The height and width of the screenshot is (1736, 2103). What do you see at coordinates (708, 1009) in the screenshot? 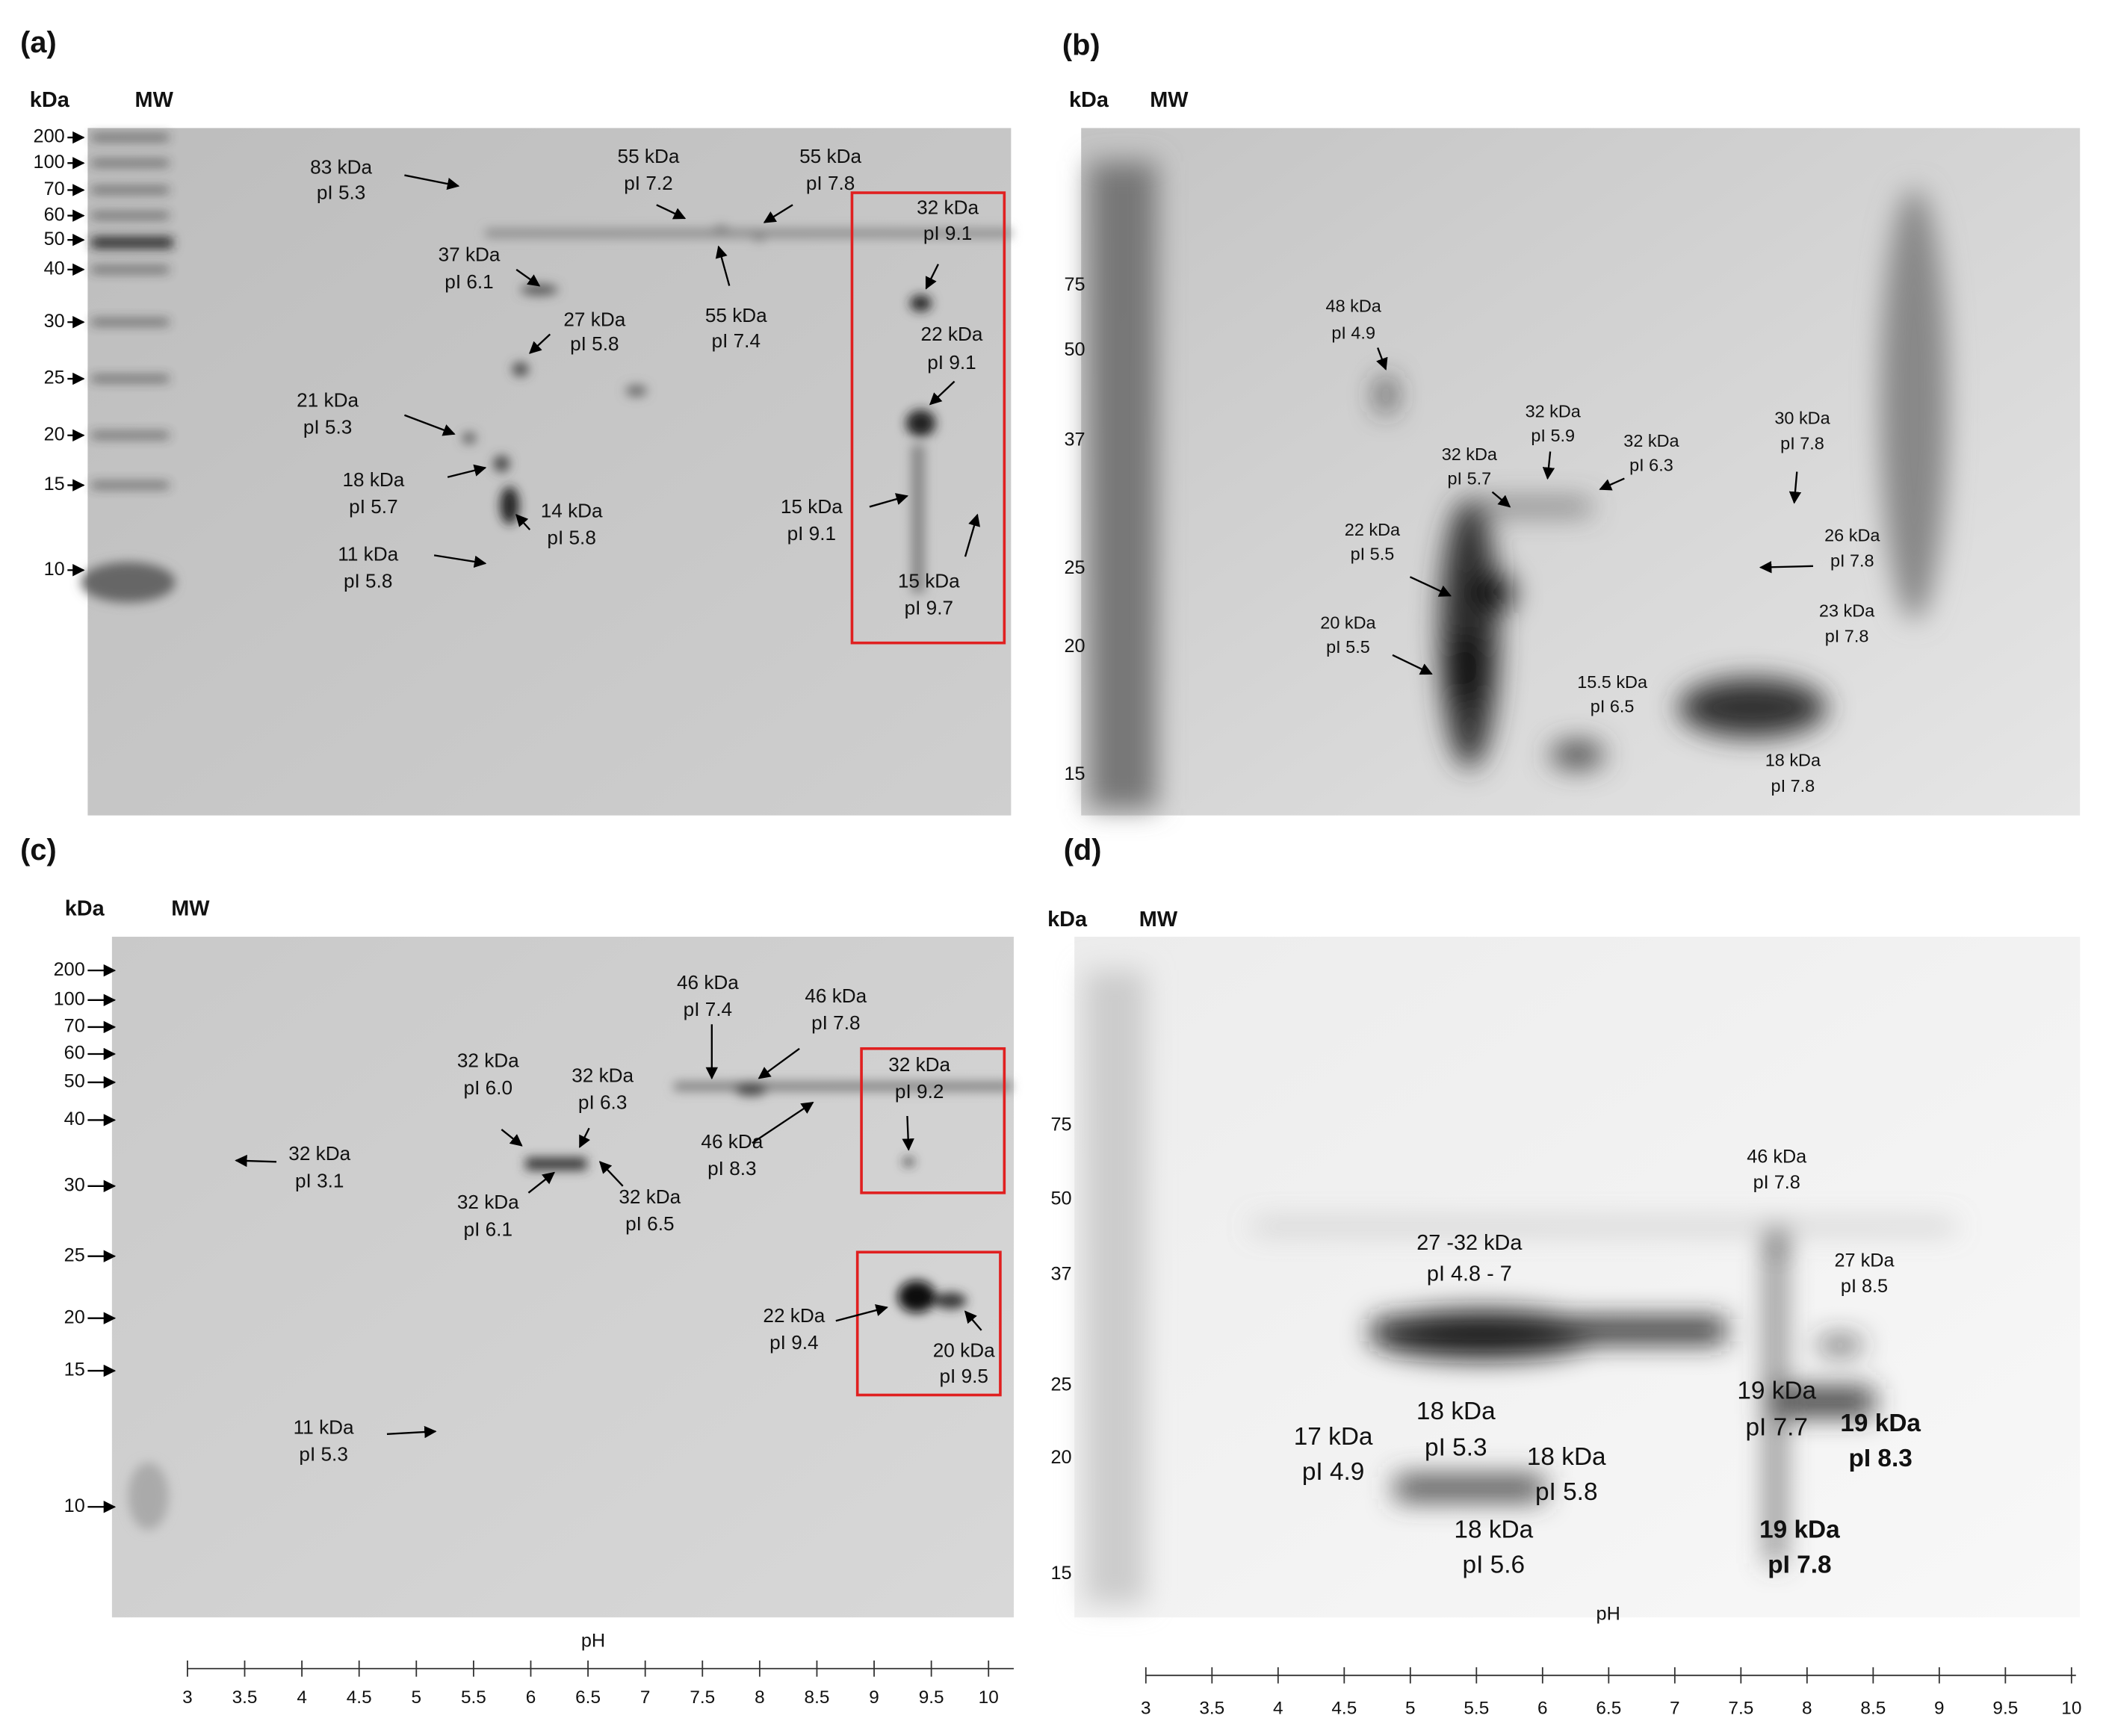
I see `spot-label: pI 7.4` at bounding box center [708, 1009].